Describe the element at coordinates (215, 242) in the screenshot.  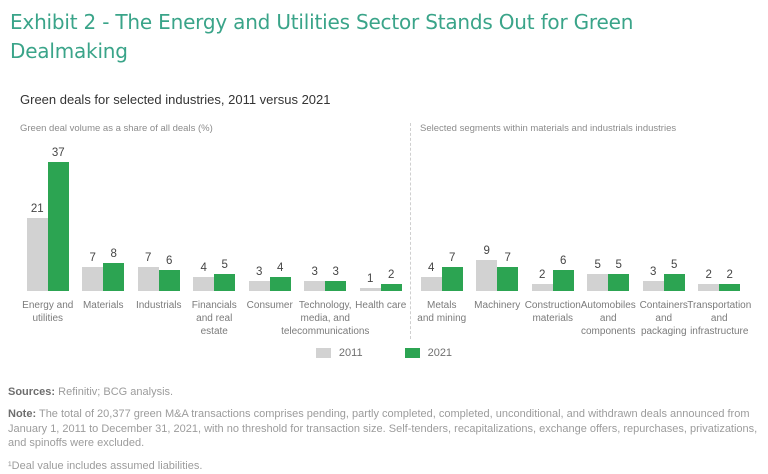
I see `category-column: 4 5 Financials and real estate` at that location.